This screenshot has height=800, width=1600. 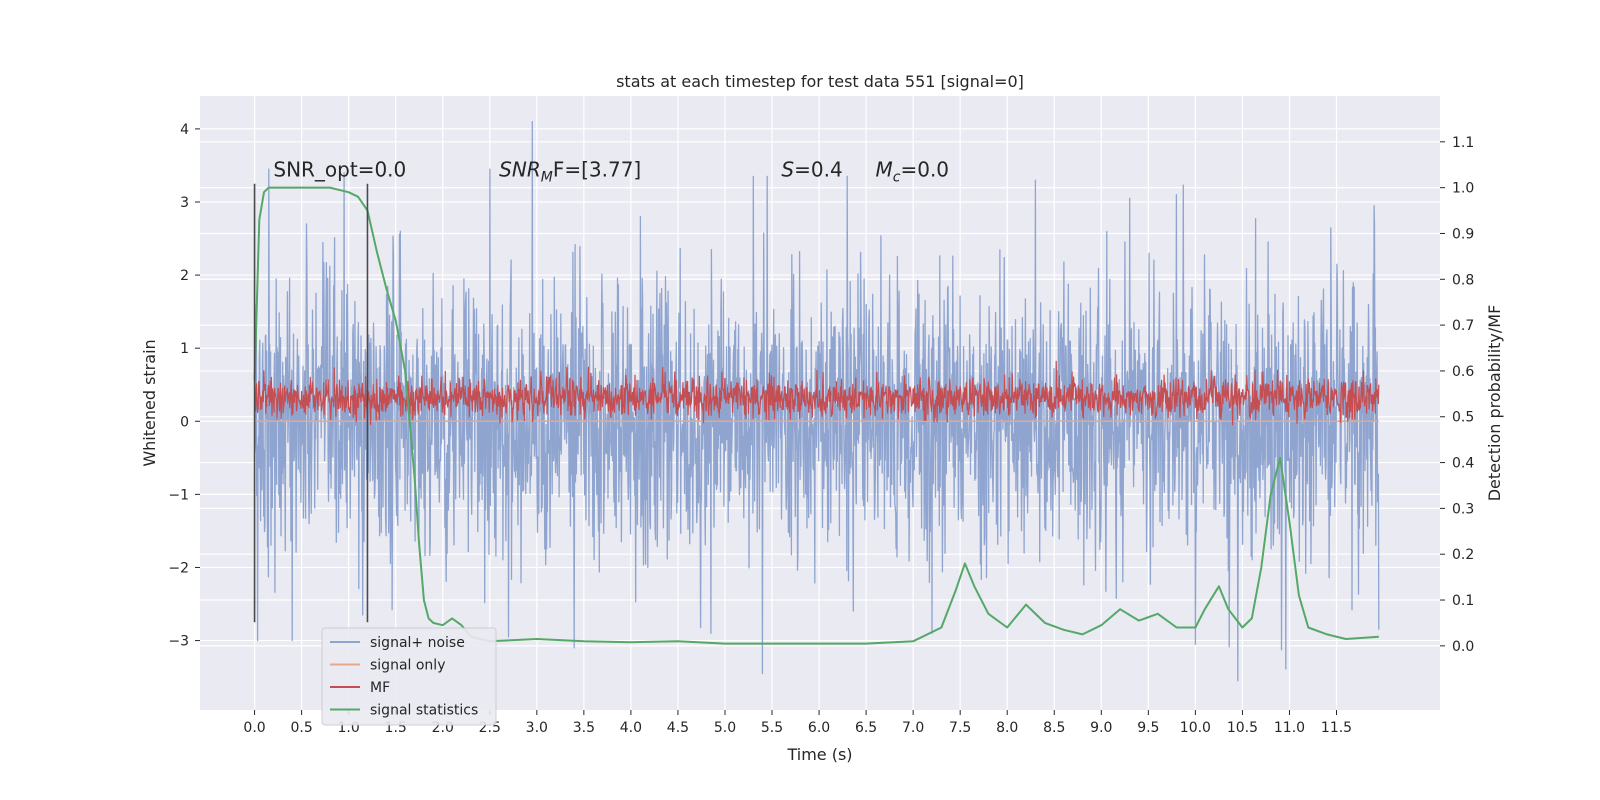 I want to click on y-tick-label: 3, so click(x=184, y=203).